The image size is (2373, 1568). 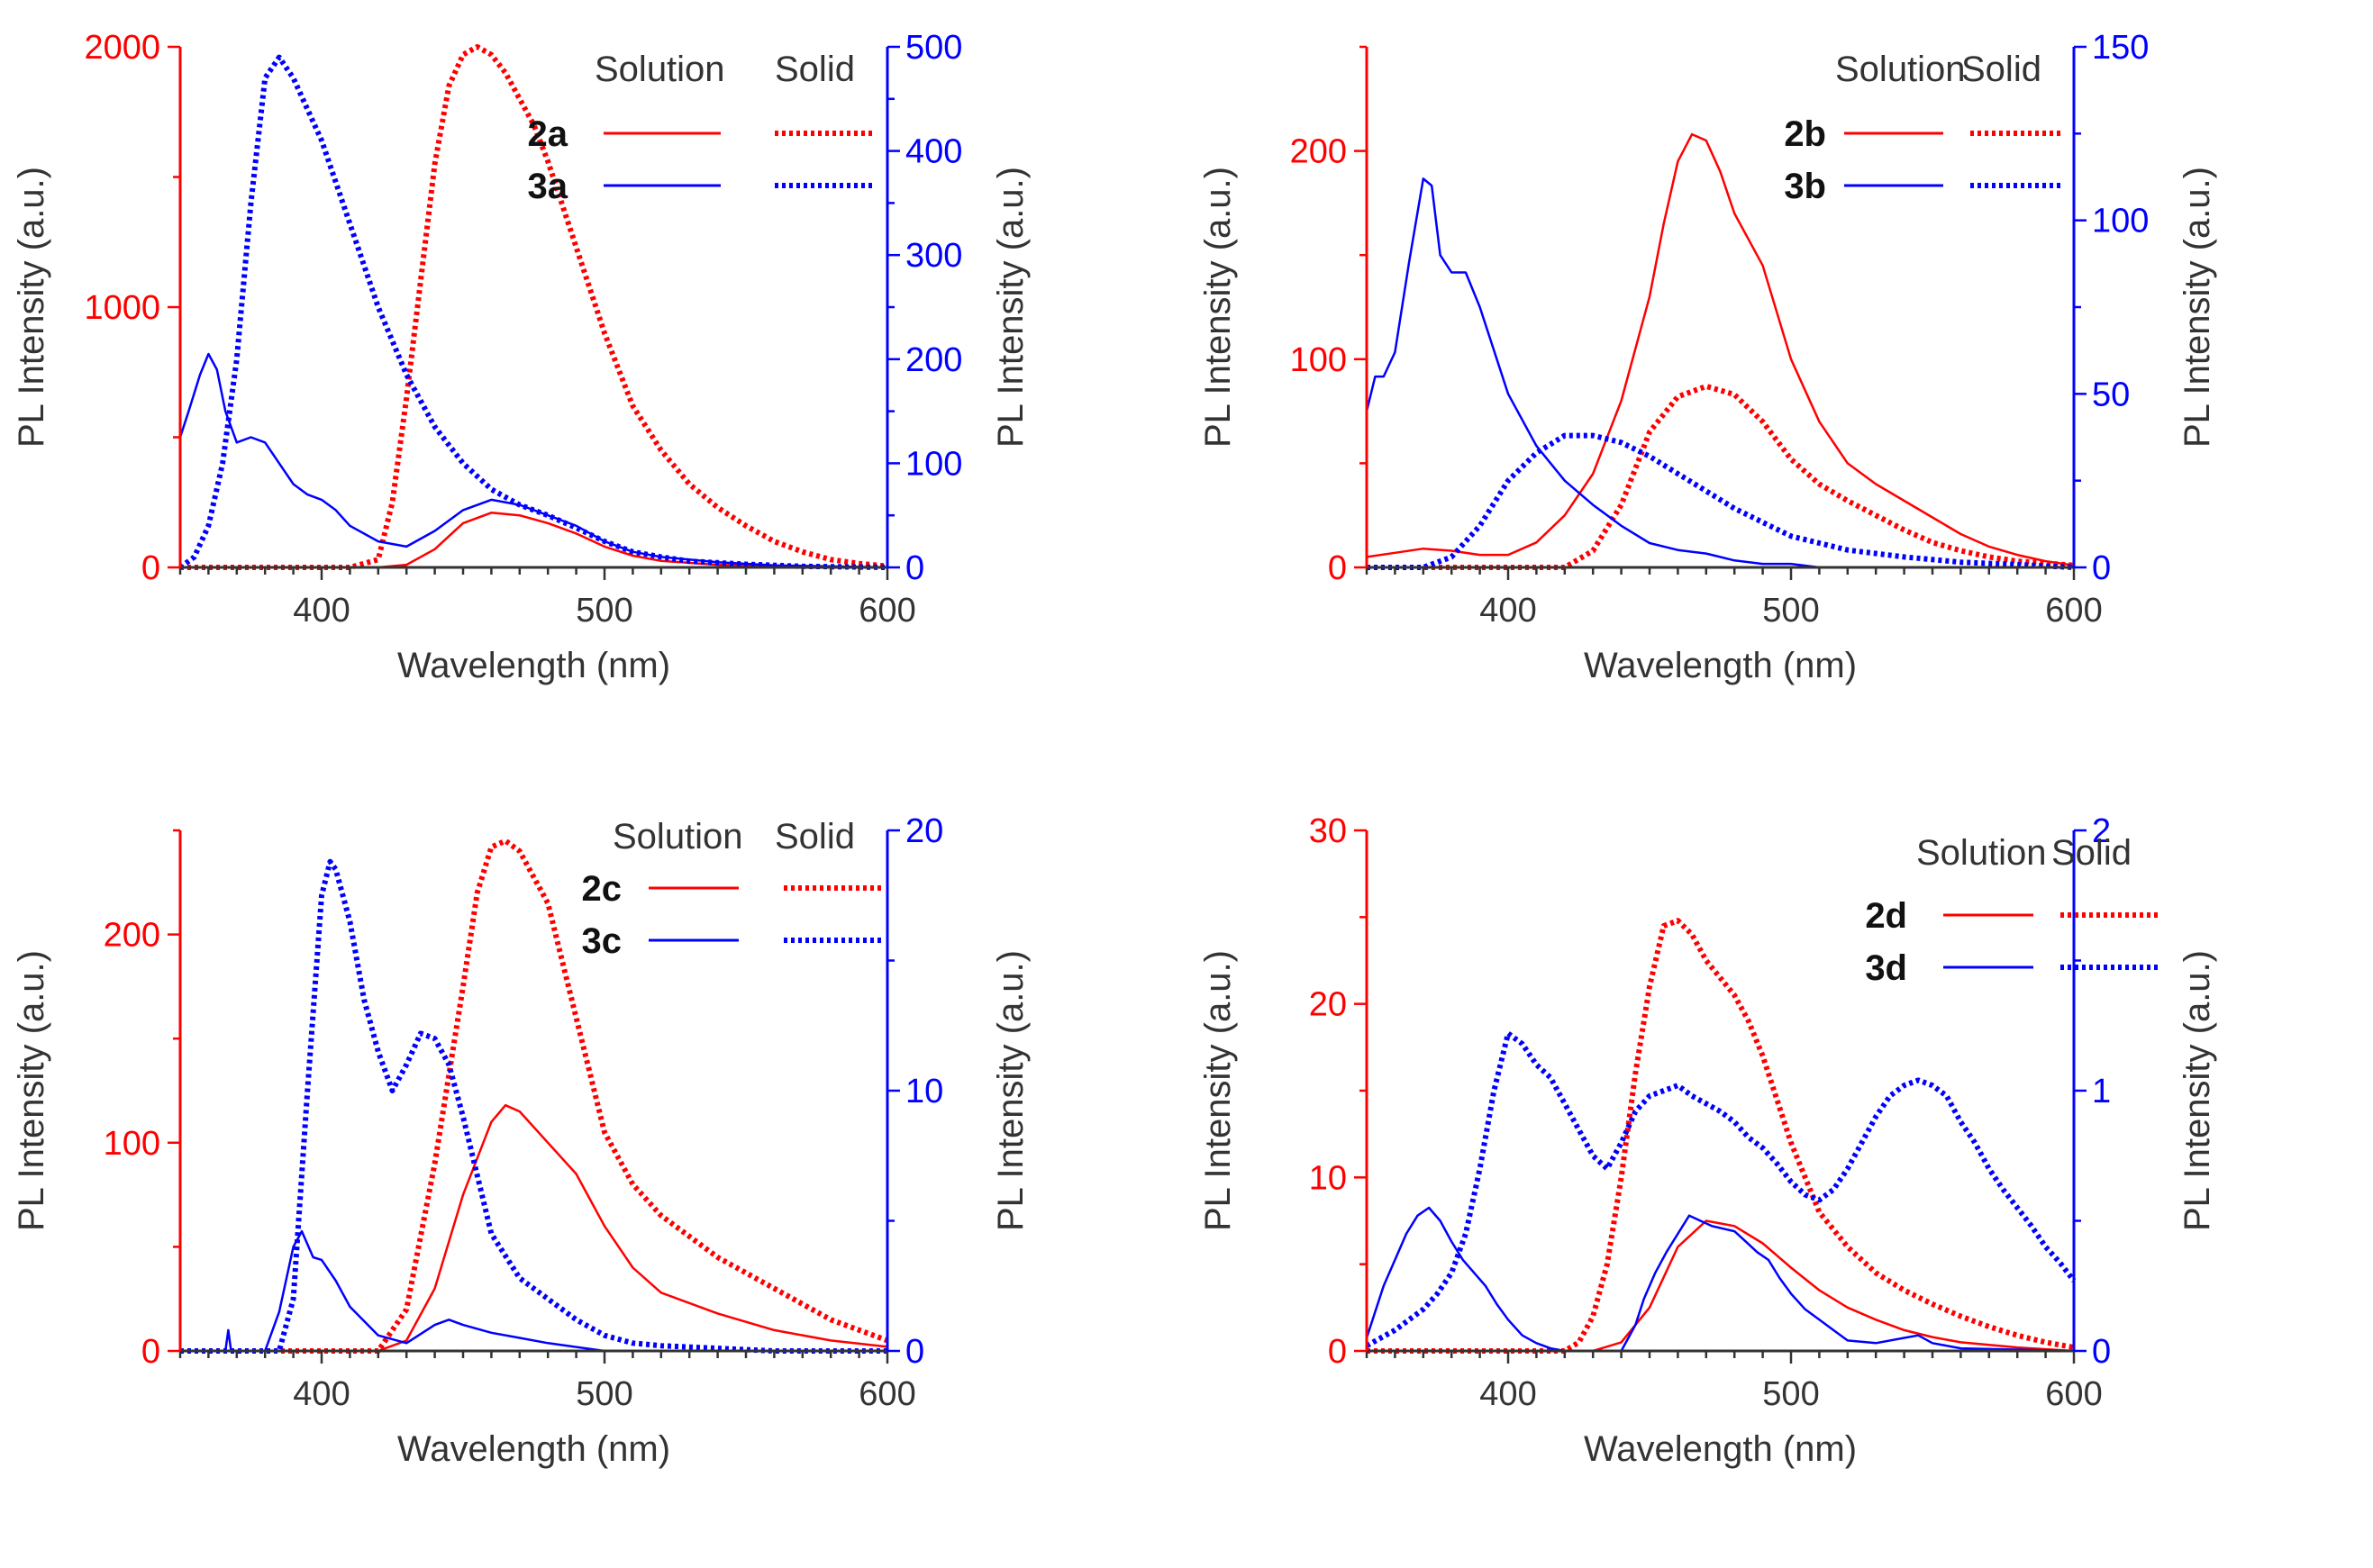 What do you see at coordinates (122, 308) in the screenshot?
I see `left-y-tick-label: 1000` at bounding box center [122, 308].